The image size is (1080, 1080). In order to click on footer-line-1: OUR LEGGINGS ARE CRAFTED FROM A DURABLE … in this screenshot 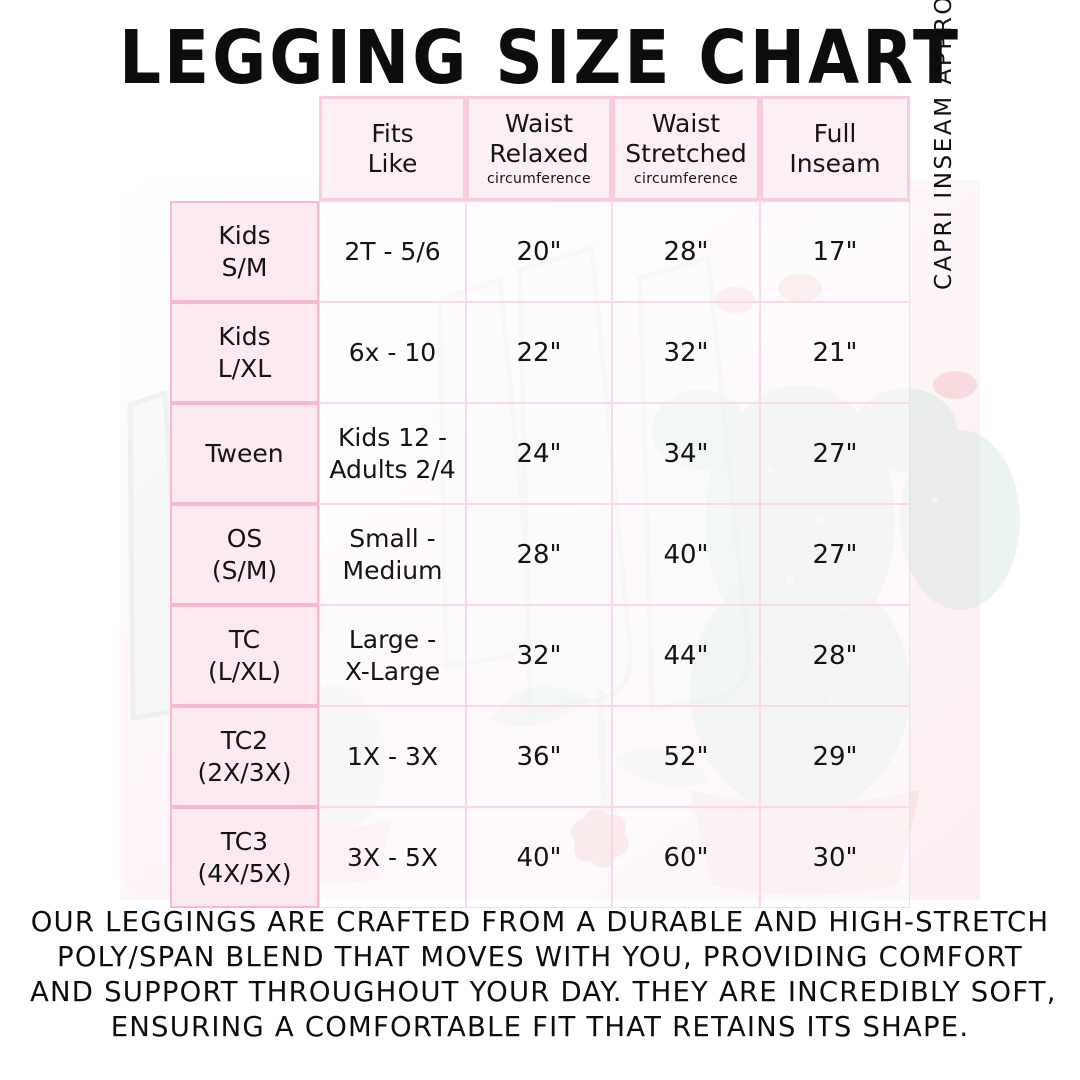, I will do `click(540, 922)`.